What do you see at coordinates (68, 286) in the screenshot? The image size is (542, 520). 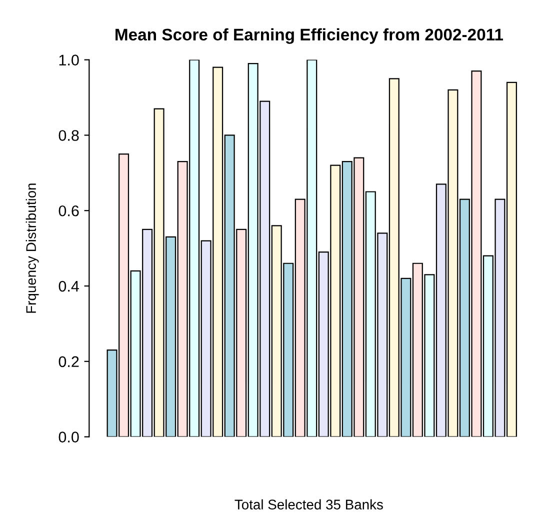 I see `y-tick-label: 0.4` at bounding box center [68, 286].